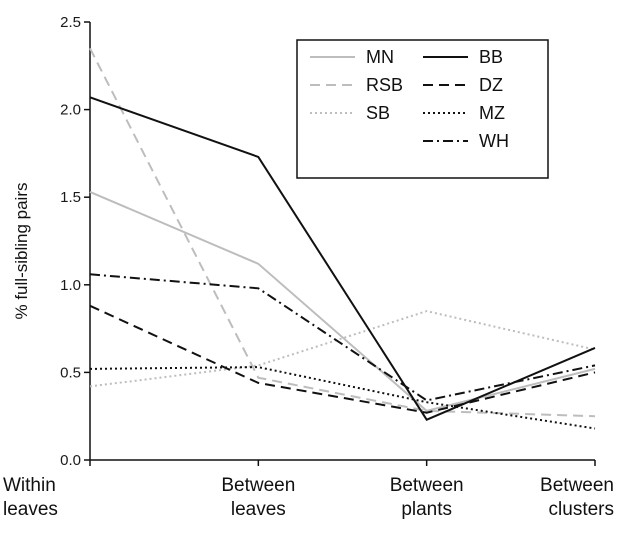  What do you see at coordinates (380, 57) in the screenshot?
I see `legend-label-mn: MN` at bounding box center [380, 57].